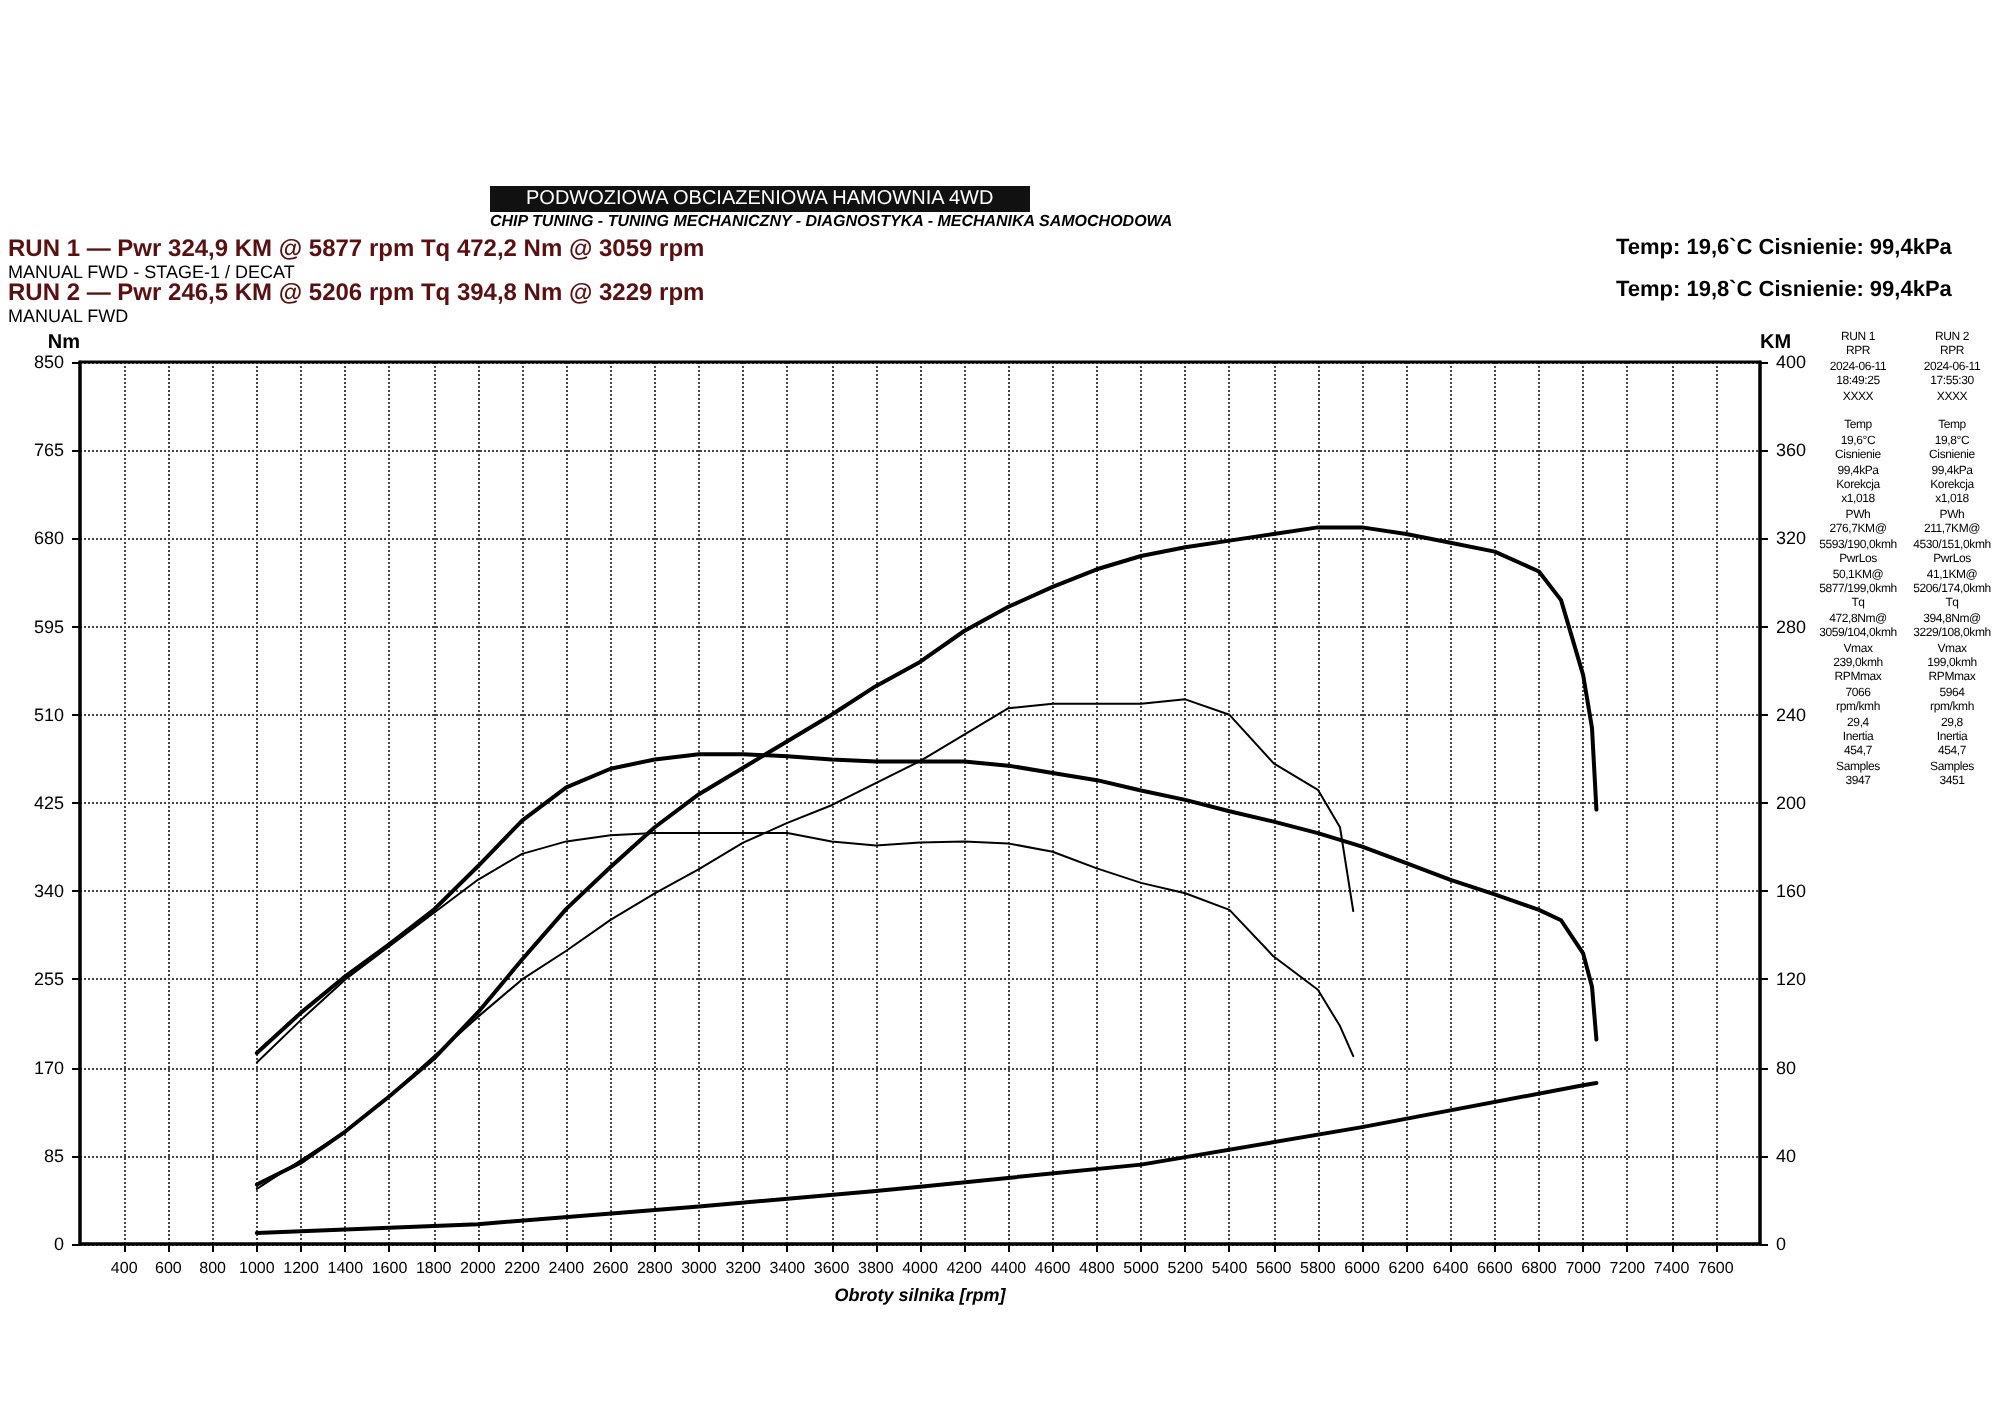 The image size is (2000, 1424). What do you see at coordinates (1786, 1067) in the screenshot?
I see `y2-tick-label: 80` at bounding box center [1786, 1067].